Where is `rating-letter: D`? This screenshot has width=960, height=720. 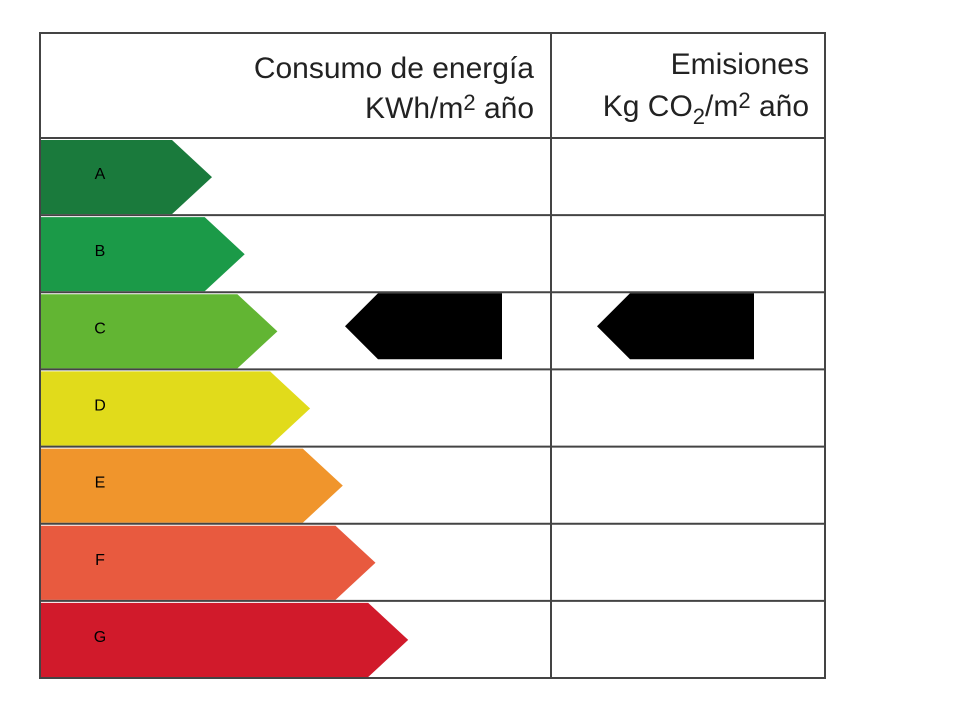
rating-letter: D is located at coordinates (100, 406).